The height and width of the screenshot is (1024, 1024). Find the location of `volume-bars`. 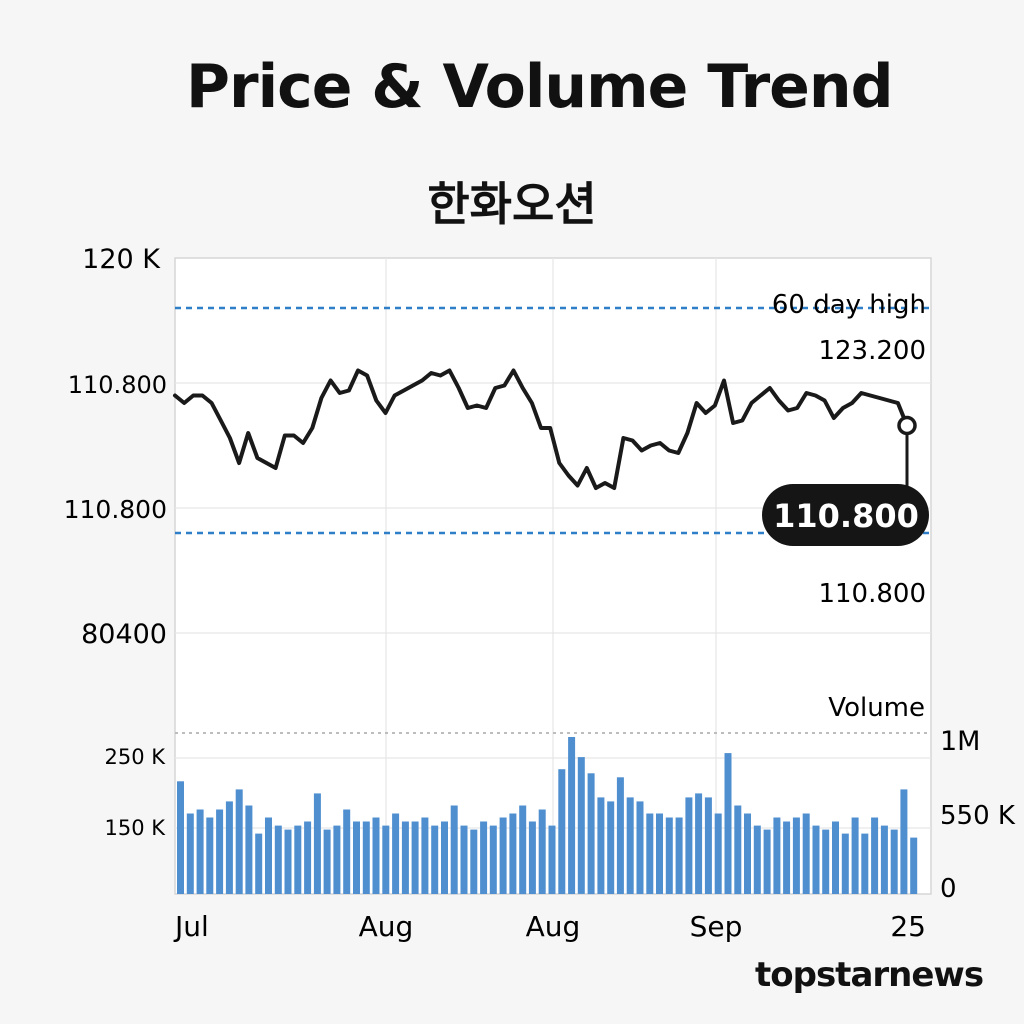

volume-bars is located at coordinates (547, 816).